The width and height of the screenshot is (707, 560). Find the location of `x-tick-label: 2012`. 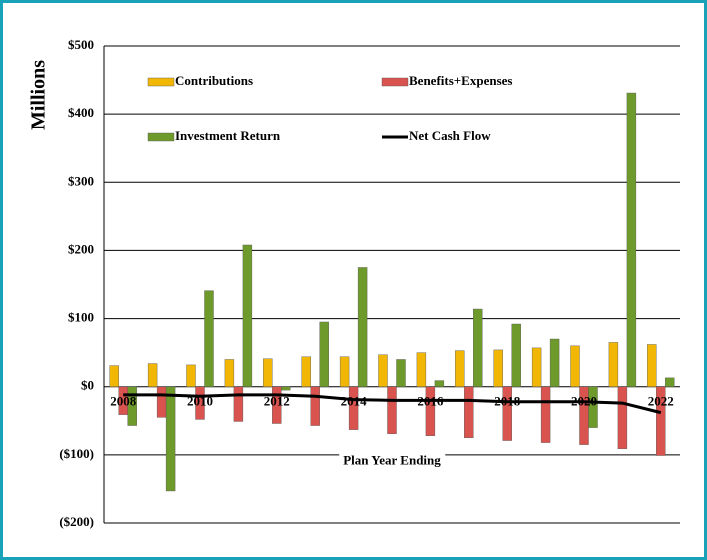

x-tick-label: 2012 is located at coordinates (277, 401).